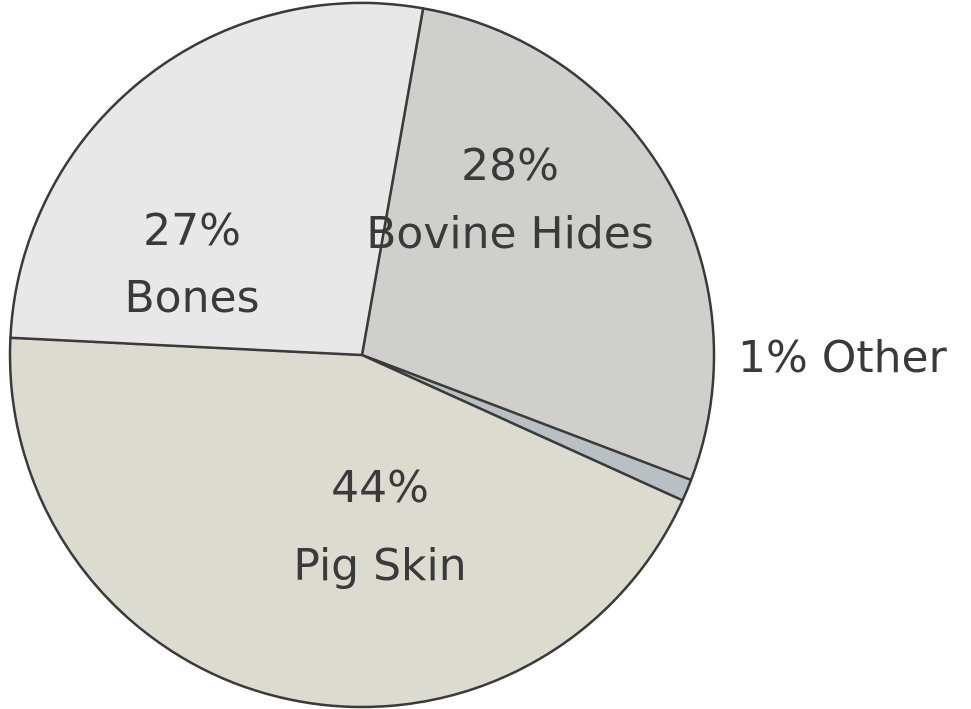 The height and width of the screenshot is (709, 971). Describe the element at coordinates (510, 233) in the screenshot. I see `slice-name-bovine-hides: Bovine Hides` at that location.